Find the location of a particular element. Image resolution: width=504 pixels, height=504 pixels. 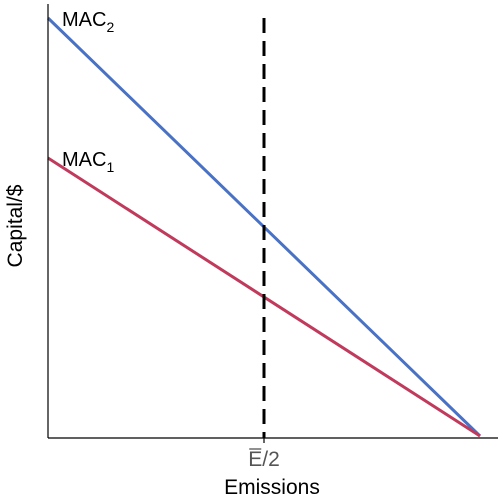

x-axis-label: Emissions is located at coordinates (272, 487).